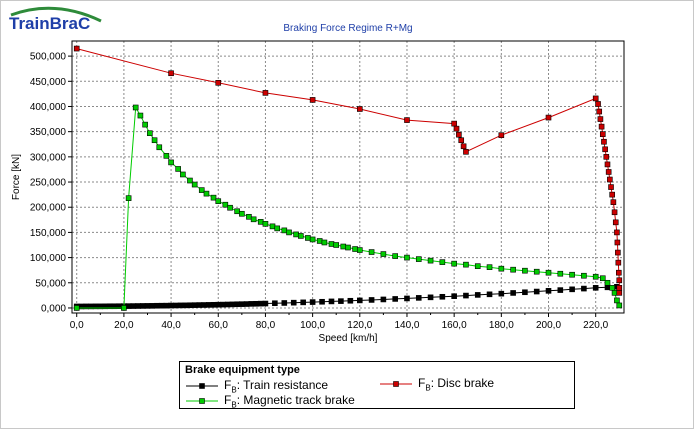  I want to click on x-tick-label: 140,0, so click(406, 325).